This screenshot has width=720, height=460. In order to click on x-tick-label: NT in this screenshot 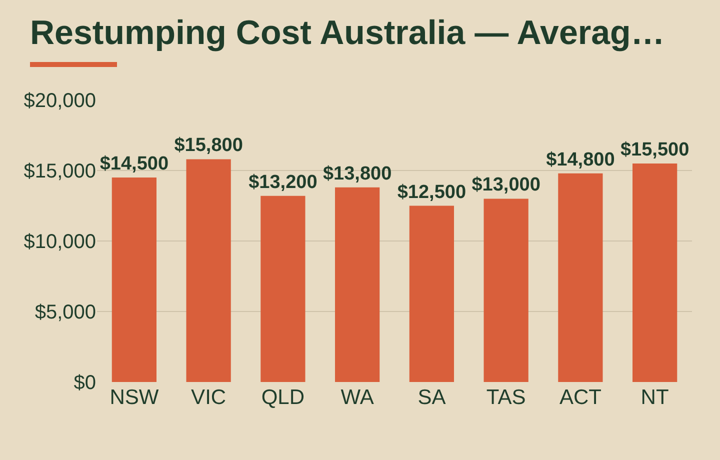, I will do `click(654, 397)`.